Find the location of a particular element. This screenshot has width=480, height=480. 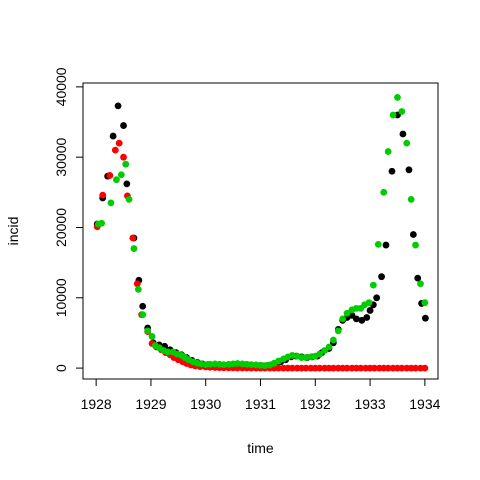

x-tick-label: 1929 is located at coordinates (150, 404).